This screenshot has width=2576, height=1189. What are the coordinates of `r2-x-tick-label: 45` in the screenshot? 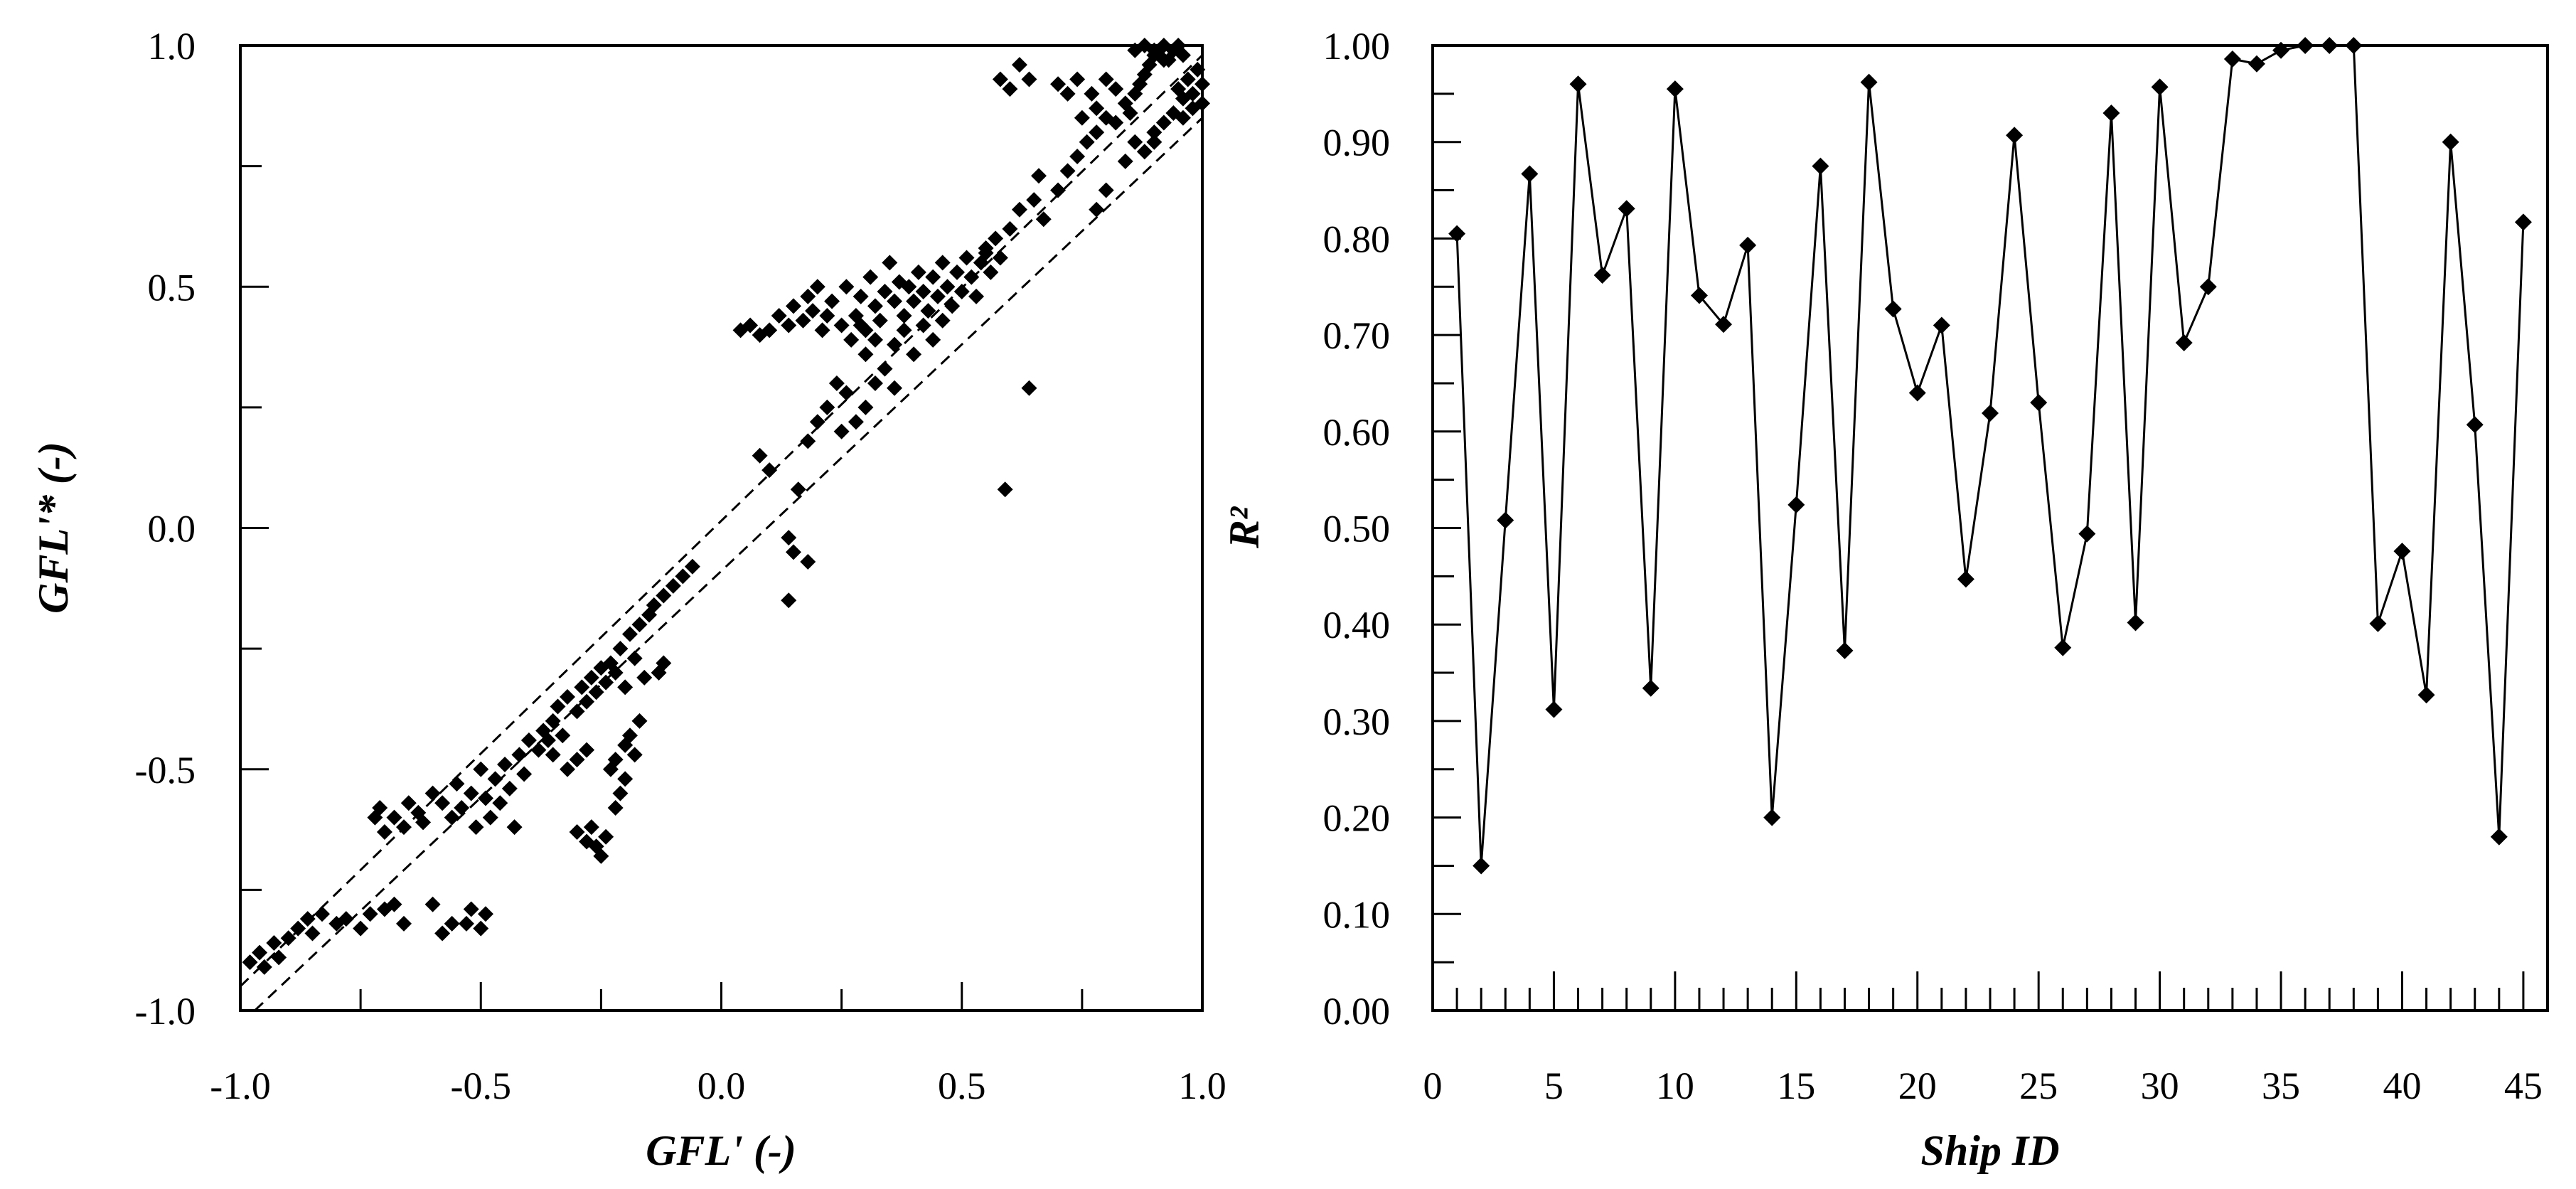 It's located at (2523, 1086).